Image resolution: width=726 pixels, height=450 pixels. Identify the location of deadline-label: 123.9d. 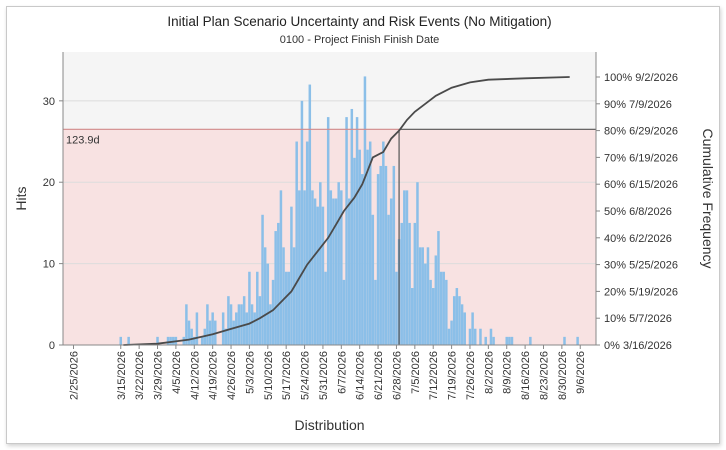
(83, 140).